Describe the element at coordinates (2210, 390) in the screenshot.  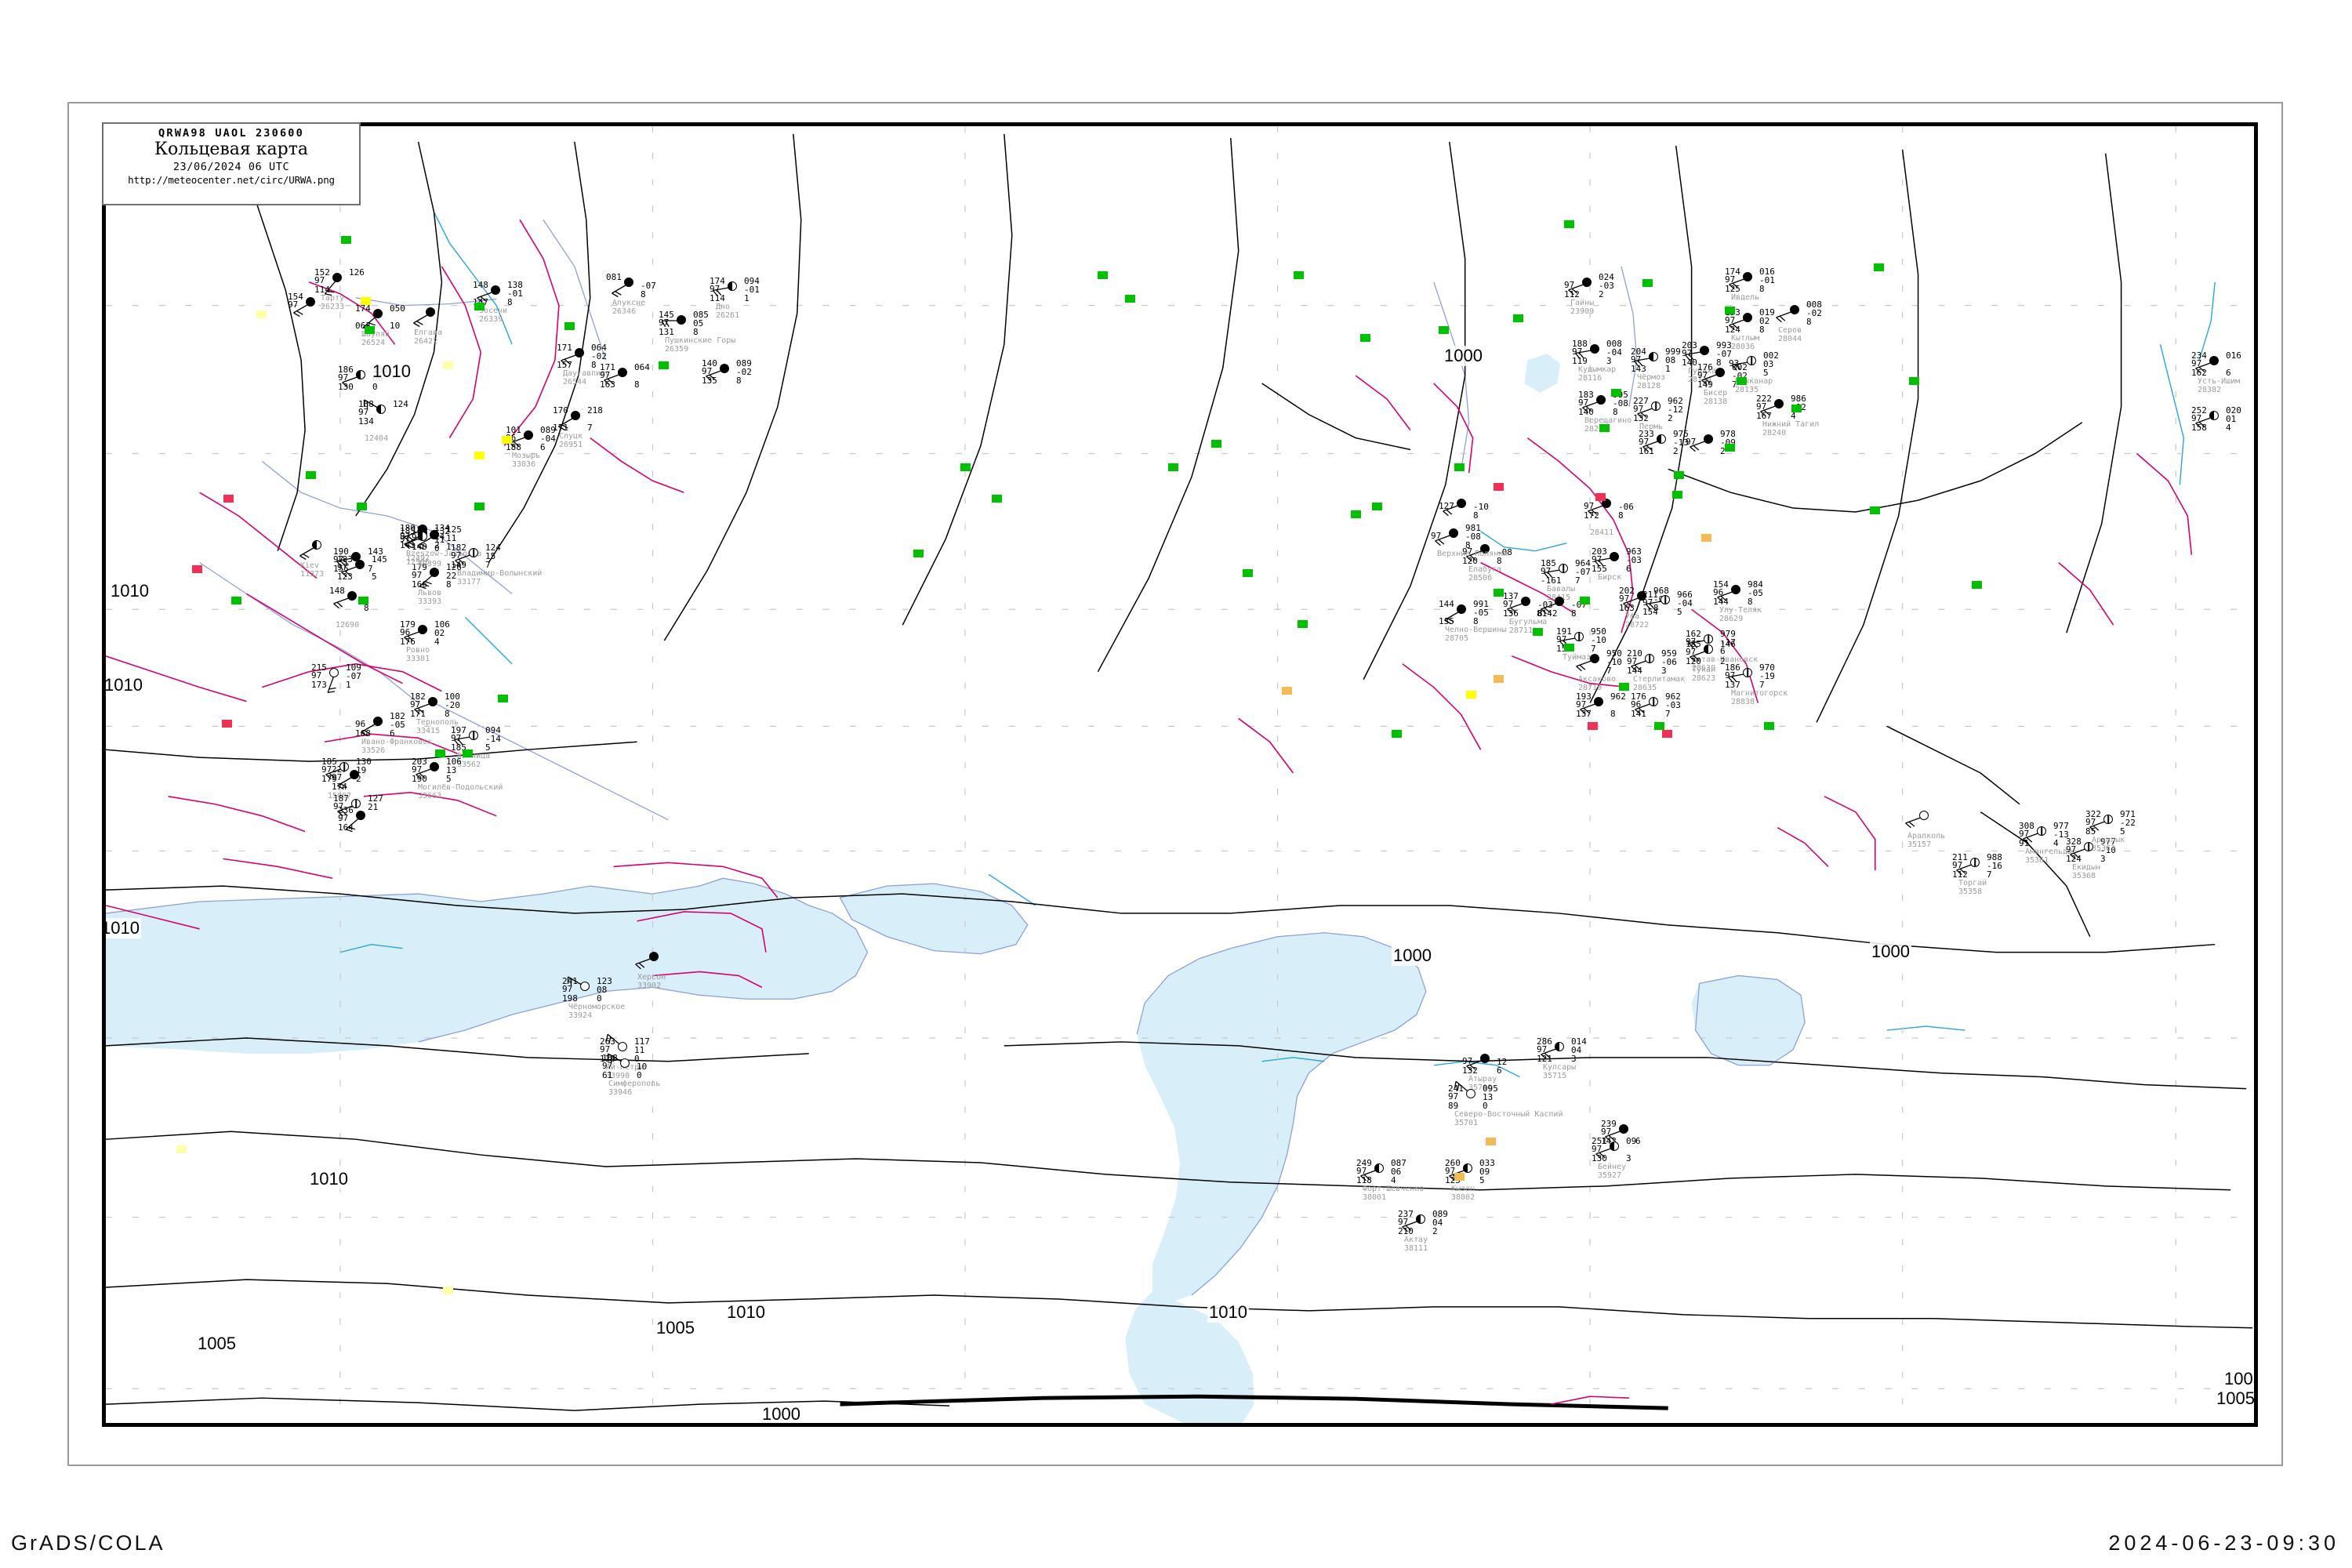
I see `station-wmo-id: 28382` at that location.